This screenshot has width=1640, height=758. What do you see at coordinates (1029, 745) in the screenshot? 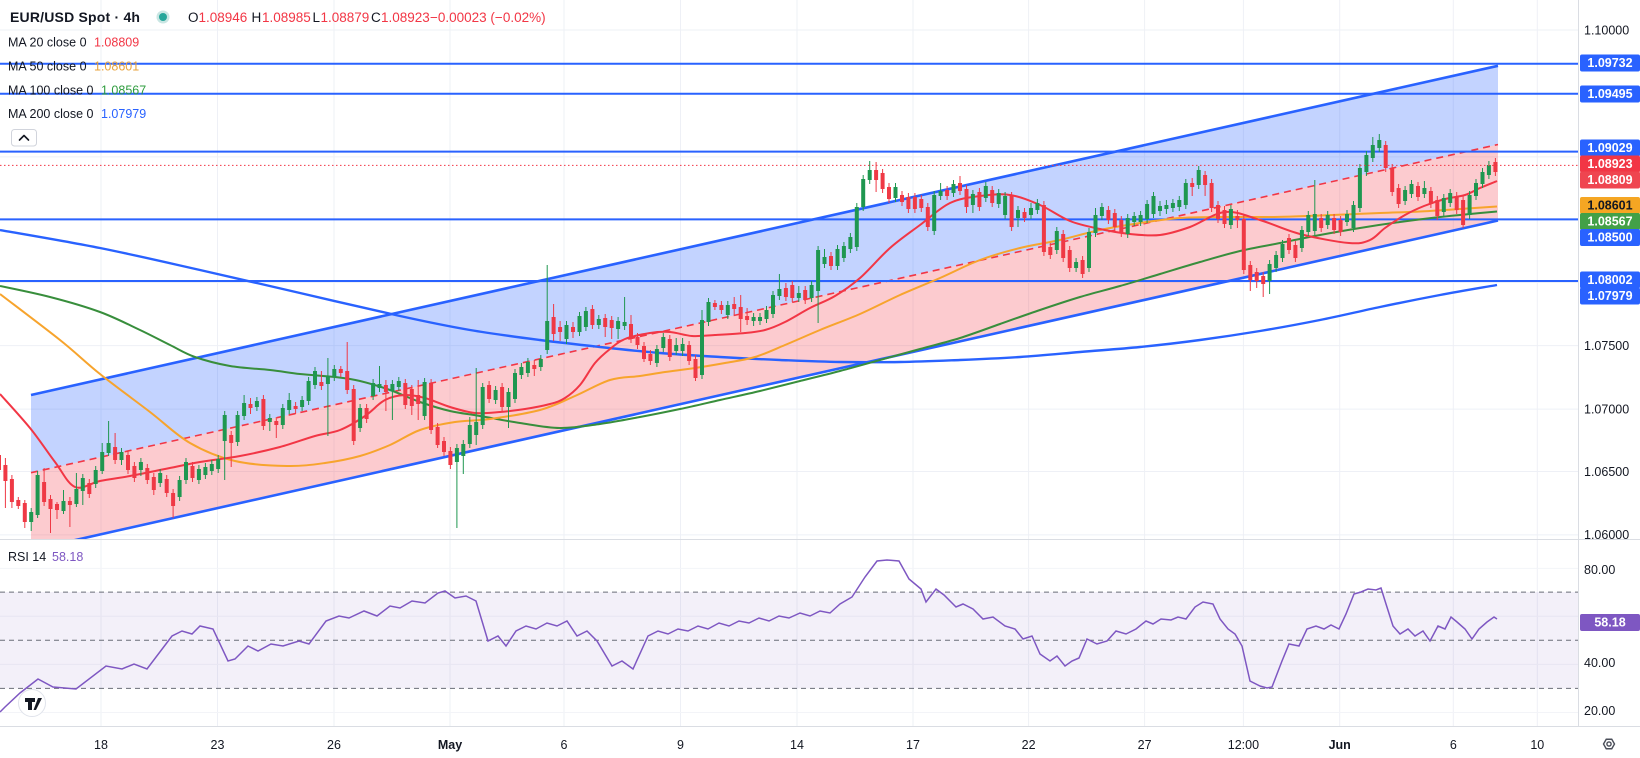
I see `svg-text: 22` at bounding box center [1029, 745].